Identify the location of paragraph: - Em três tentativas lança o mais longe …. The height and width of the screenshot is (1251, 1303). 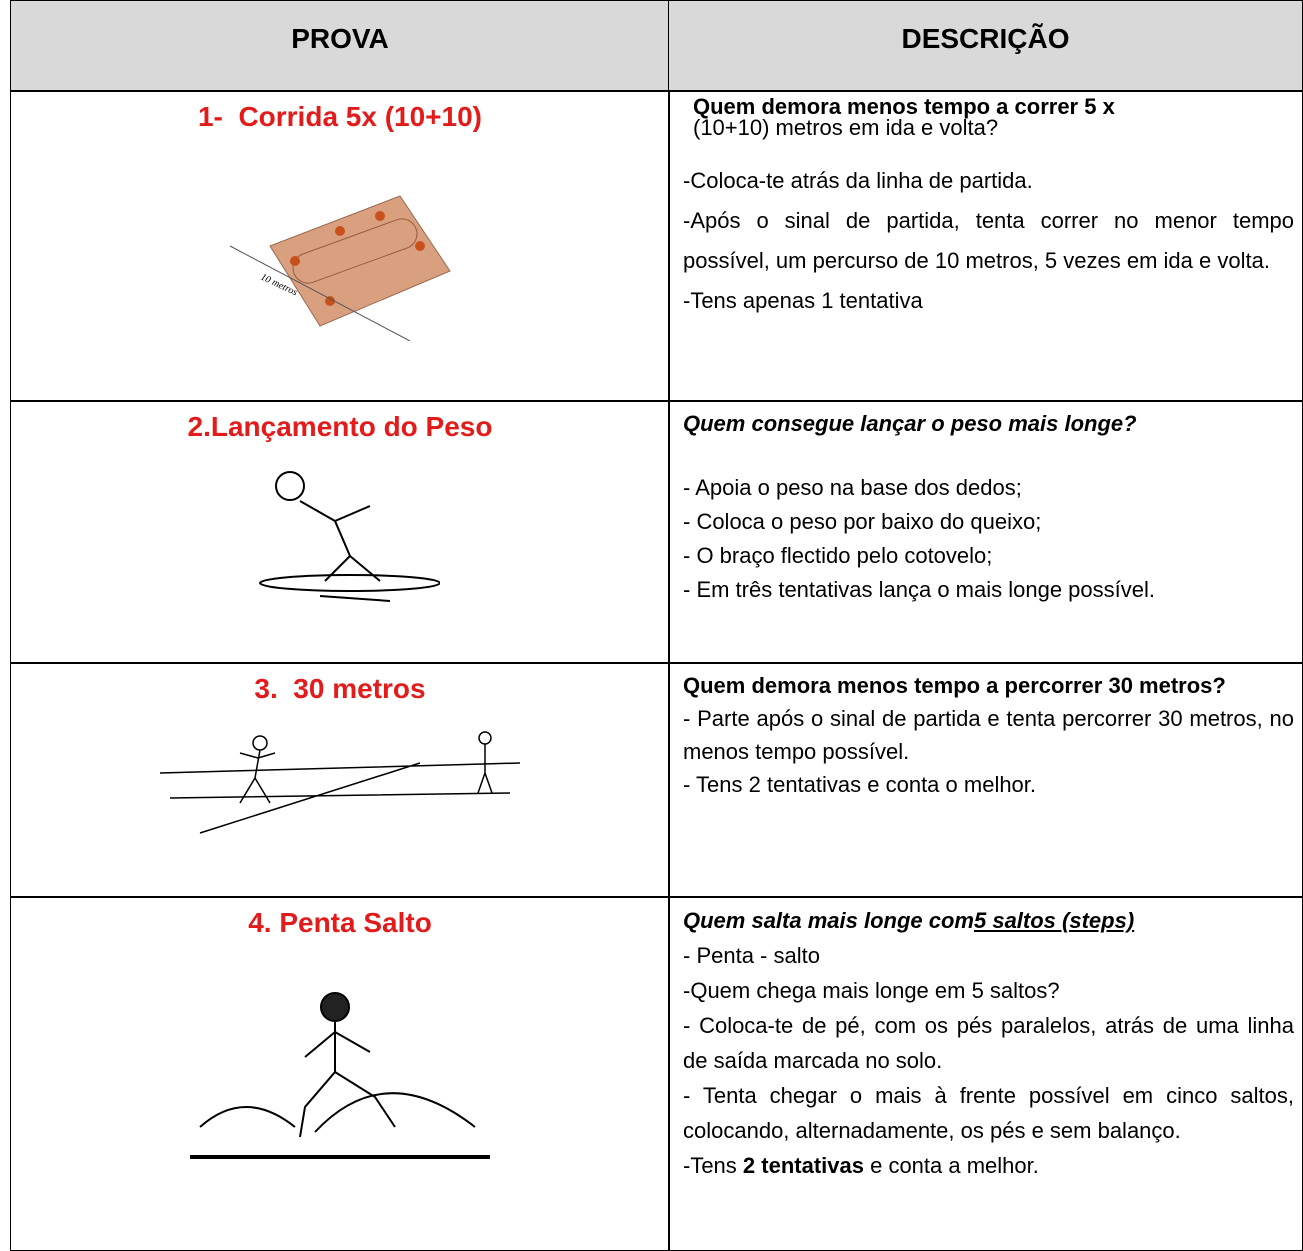
(919, 589).